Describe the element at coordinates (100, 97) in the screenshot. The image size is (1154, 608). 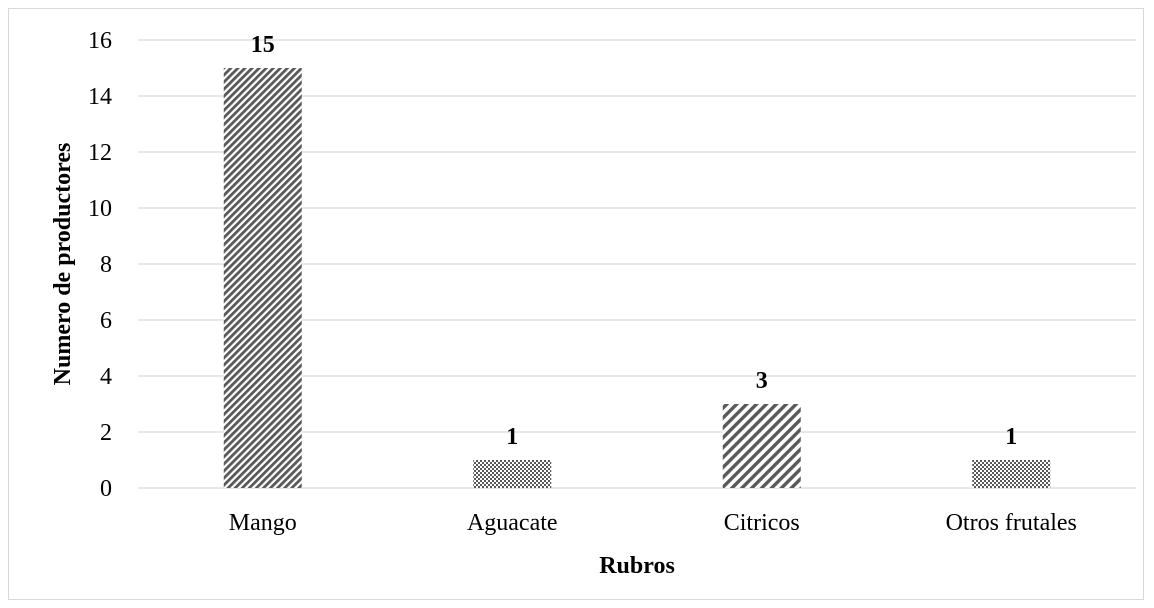
I see `y-tick-label: 14` at that location.